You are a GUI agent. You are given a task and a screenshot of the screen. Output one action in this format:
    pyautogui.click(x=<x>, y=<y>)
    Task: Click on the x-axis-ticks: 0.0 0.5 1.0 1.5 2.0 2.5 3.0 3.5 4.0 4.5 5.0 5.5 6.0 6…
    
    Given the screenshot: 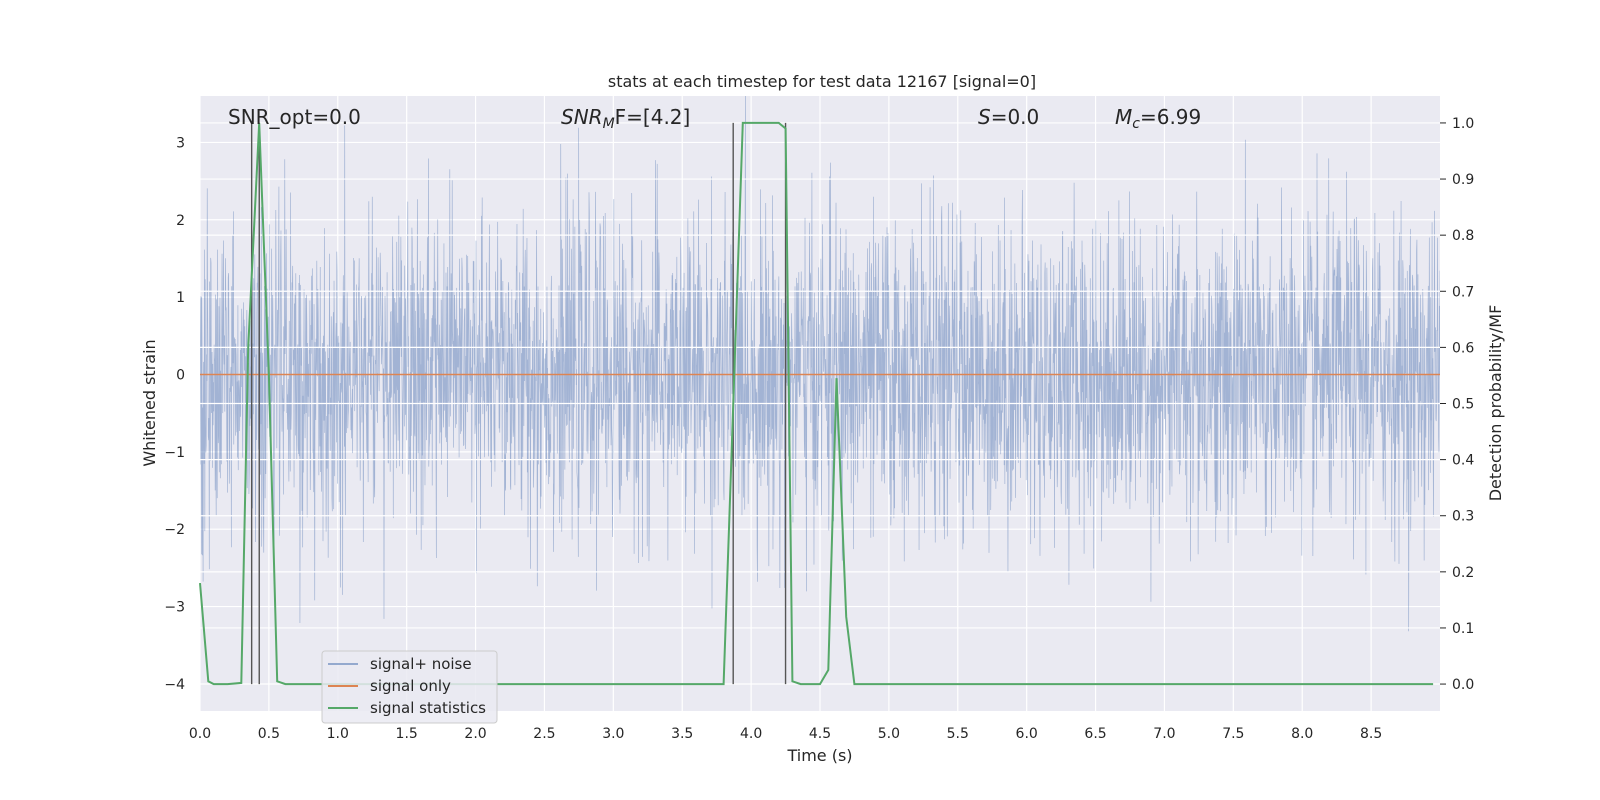 What is the action you would take?
    pyautogui.click(x=785, y=734)
    